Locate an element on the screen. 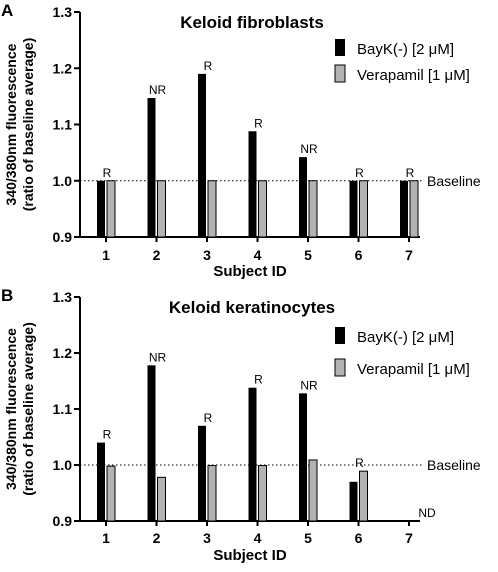 The image size is (498, 572). panel-letter: A is located at coordinates (7, 10).